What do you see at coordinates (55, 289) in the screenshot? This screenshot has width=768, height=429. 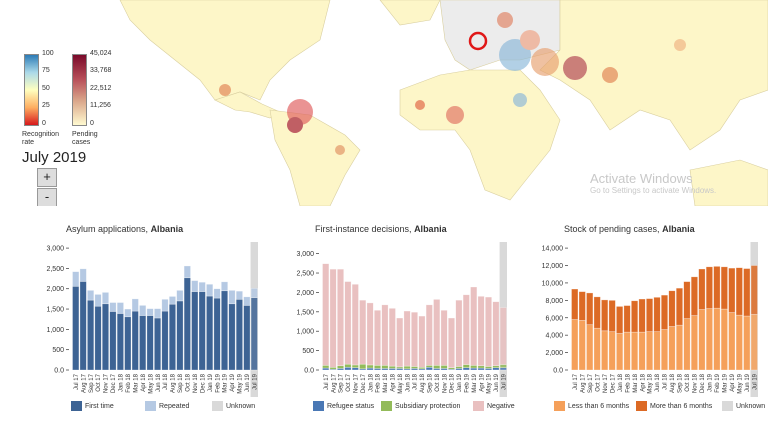 I see `y-tick-label: 2,000` at bounding box center [55, 289].